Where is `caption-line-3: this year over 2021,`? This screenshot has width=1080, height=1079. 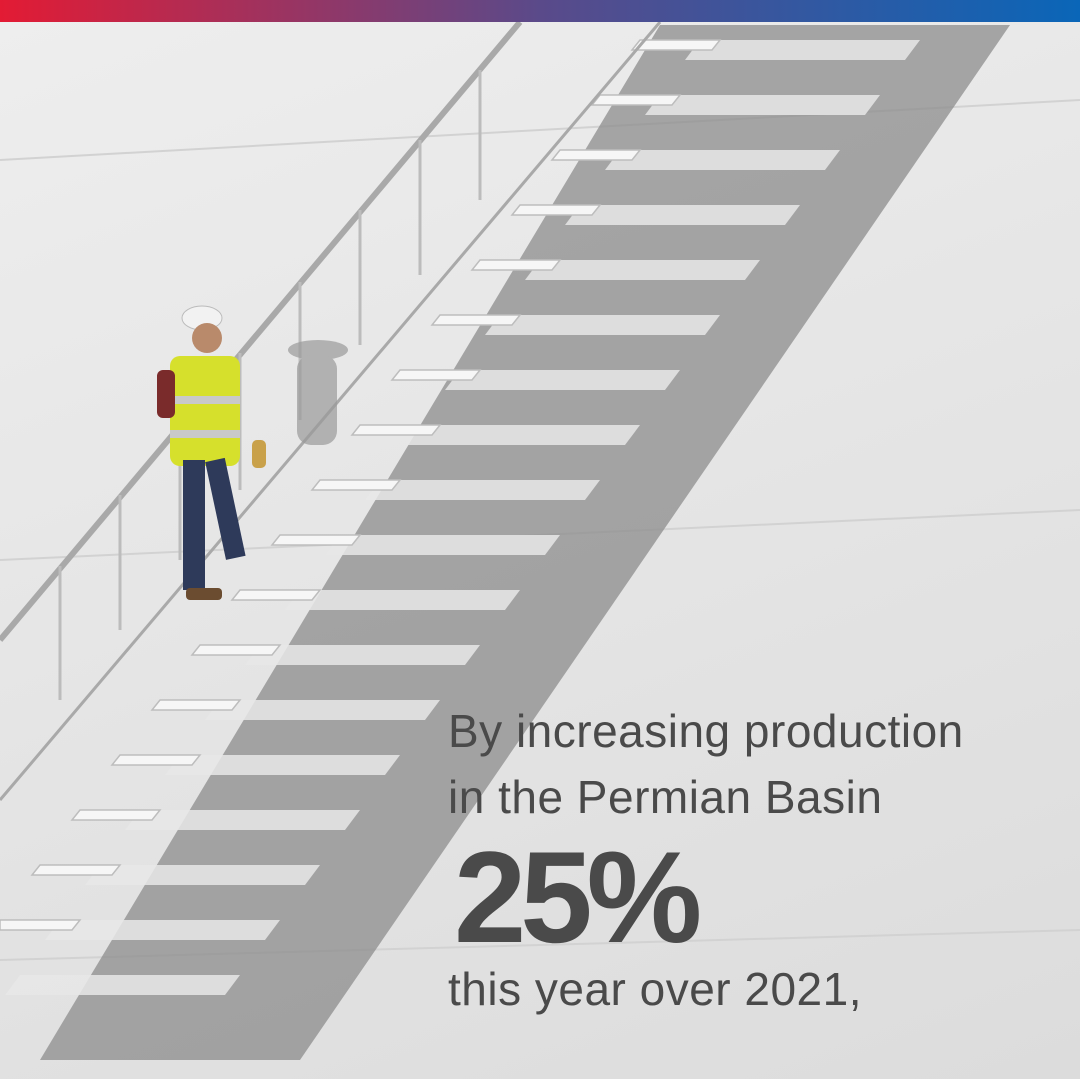
caption-line-3: this year over 2021, is located at coordinates (655, 989).